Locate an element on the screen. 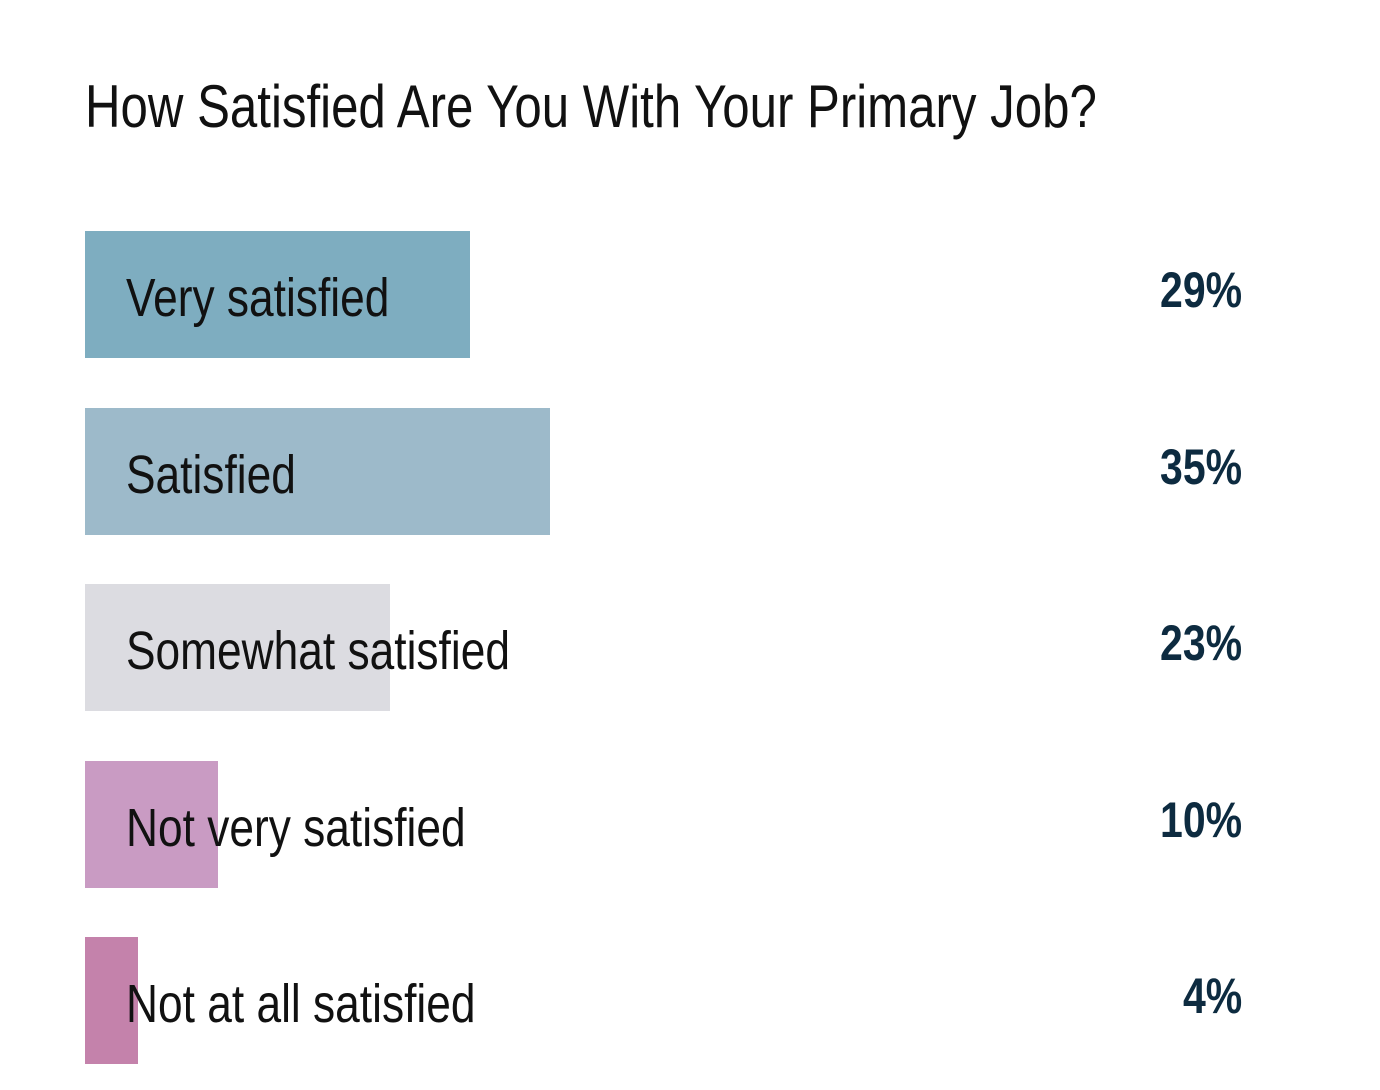 The image size is (1380, 1090). bar-row: Satisfied 35% is located at coordinates (685, 471).